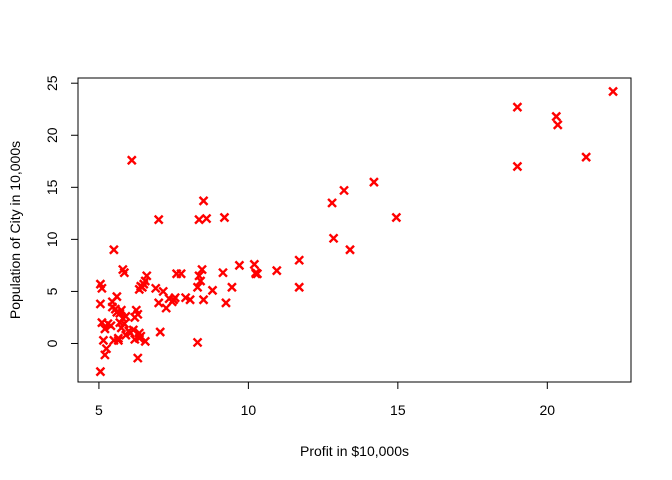  What do you see at coordinates (354, 451) in the screenshot?
I see `x-axis-label: Profit in $10,000s` at bounding box center [354, 451].